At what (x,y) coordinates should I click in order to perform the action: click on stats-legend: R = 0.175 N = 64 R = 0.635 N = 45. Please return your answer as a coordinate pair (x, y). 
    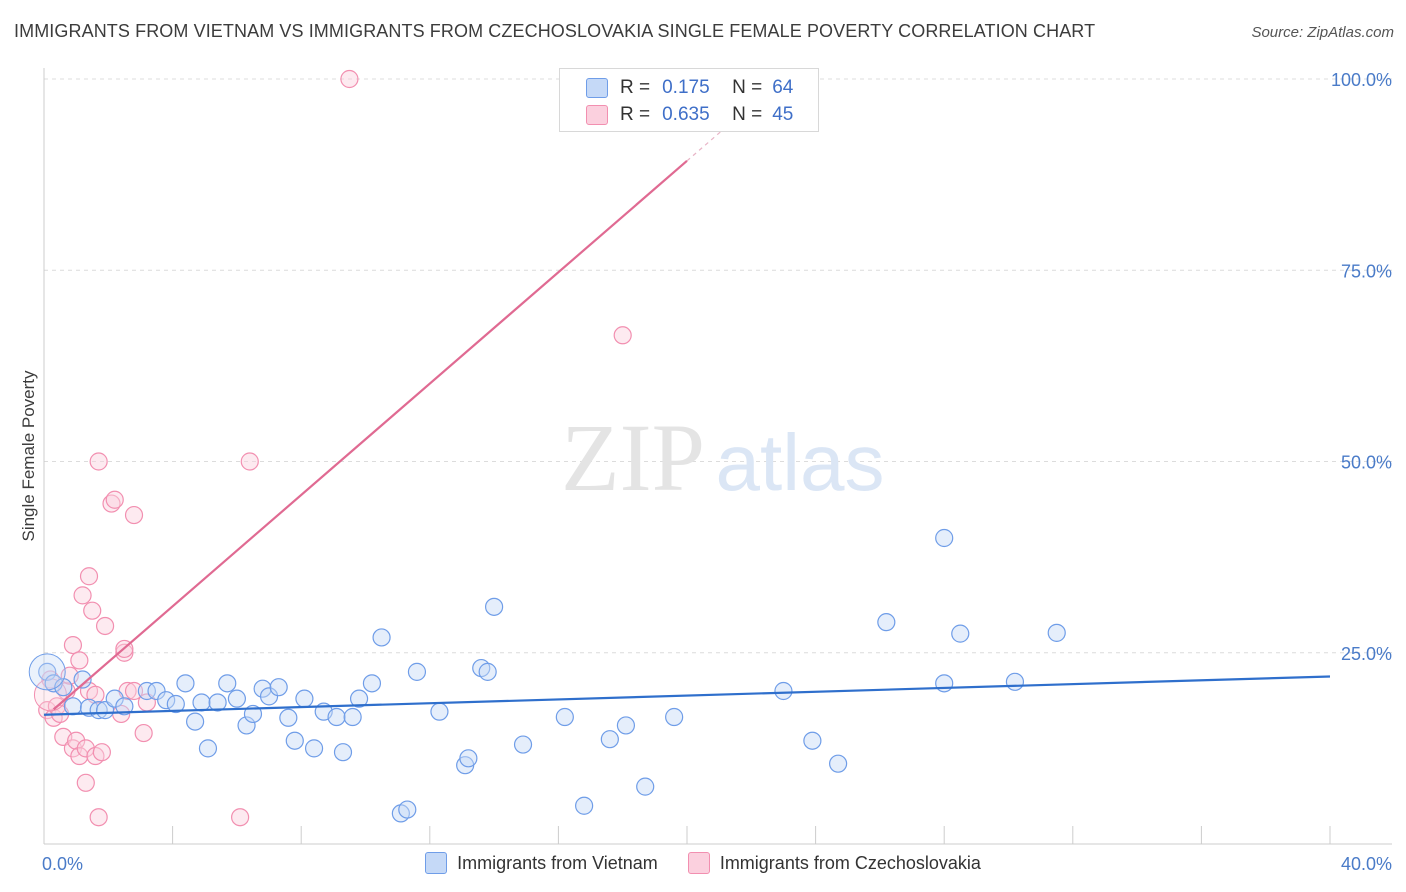
    Looking at the image, I should click on (689, 100).